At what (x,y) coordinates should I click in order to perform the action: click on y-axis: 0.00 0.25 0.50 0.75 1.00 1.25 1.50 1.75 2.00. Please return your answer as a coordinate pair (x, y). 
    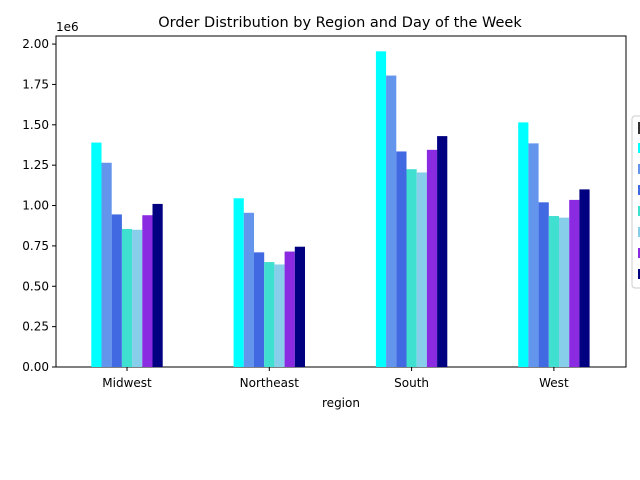
    Looking at the image, I should click on (39, 205).